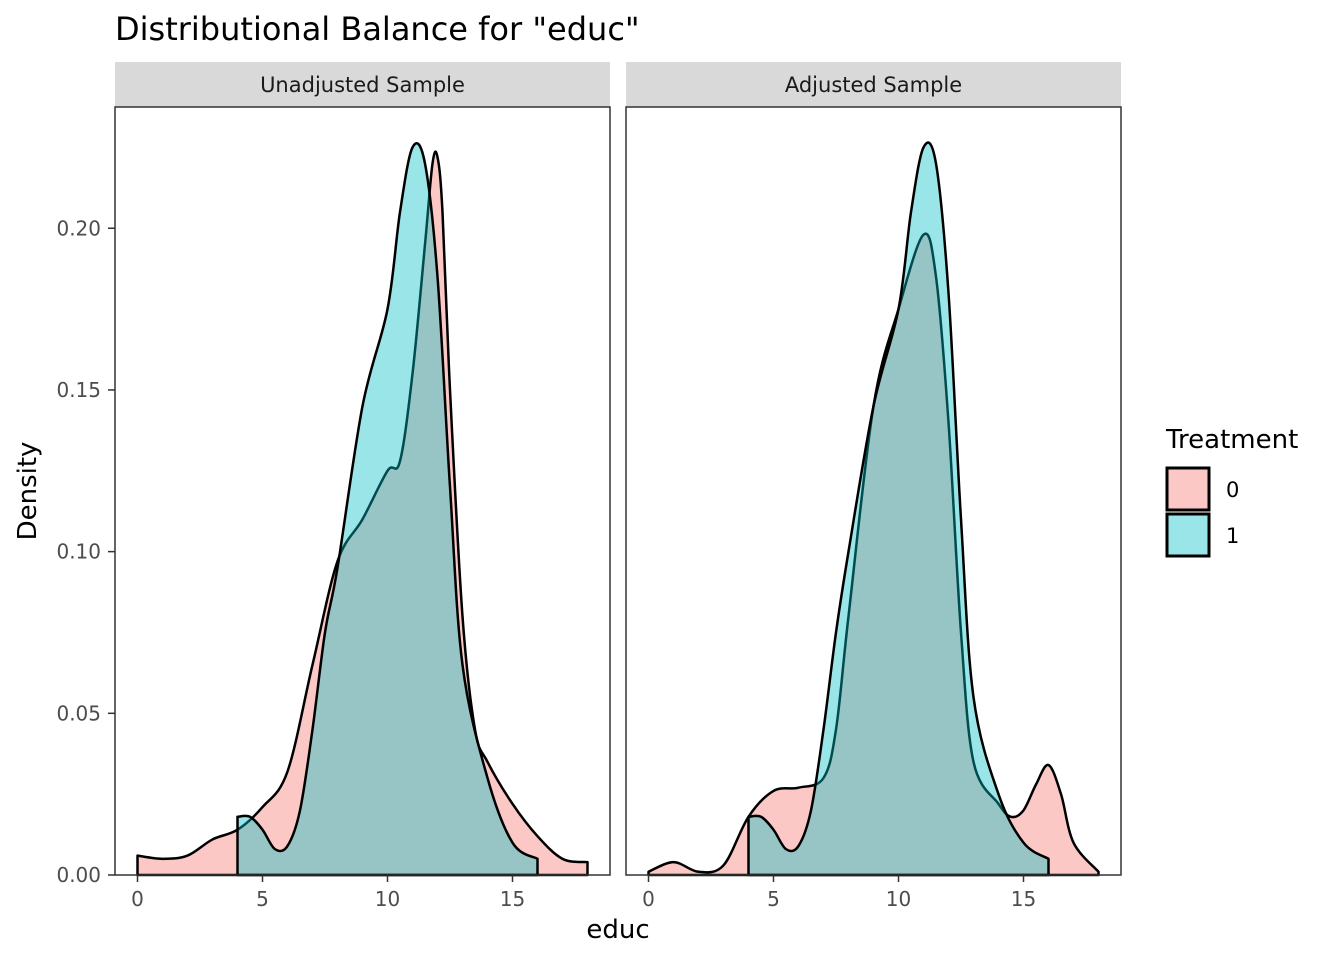 The image size is (1344, 960). I want to click on panel-adjusted-x-ticks: 0 5 10 15, so click(839, 893).